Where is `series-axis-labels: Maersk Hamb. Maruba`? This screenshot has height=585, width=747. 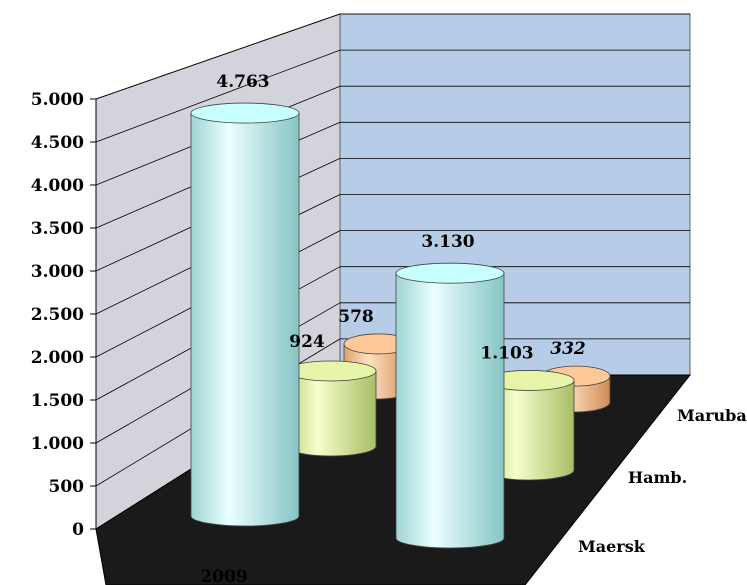
series-axis-labels: Maersk Hamb. Maruba is located at coordinates (662, 481).